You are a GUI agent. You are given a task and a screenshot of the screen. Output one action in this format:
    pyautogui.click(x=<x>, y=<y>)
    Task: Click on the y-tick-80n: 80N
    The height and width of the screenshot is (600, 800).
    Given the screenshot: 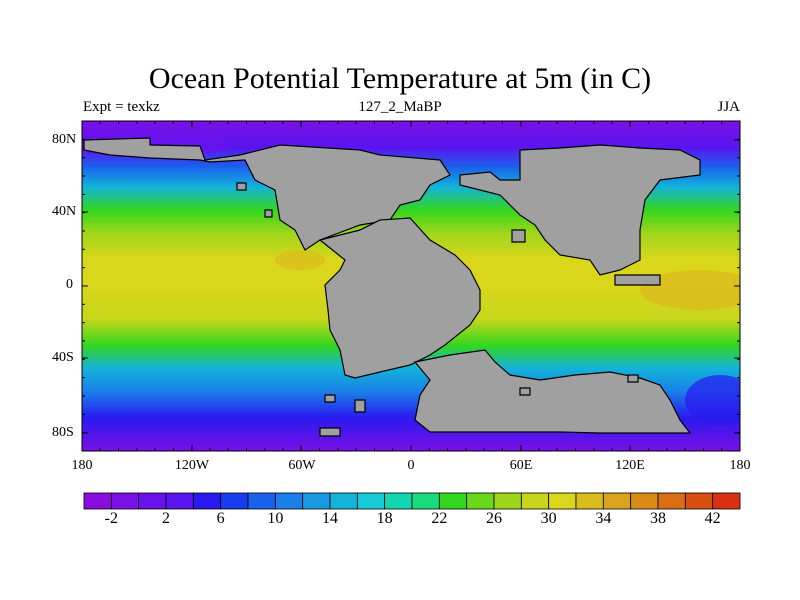 What is the action you would take?
    pyautogui.click(x=64, y=139)
    